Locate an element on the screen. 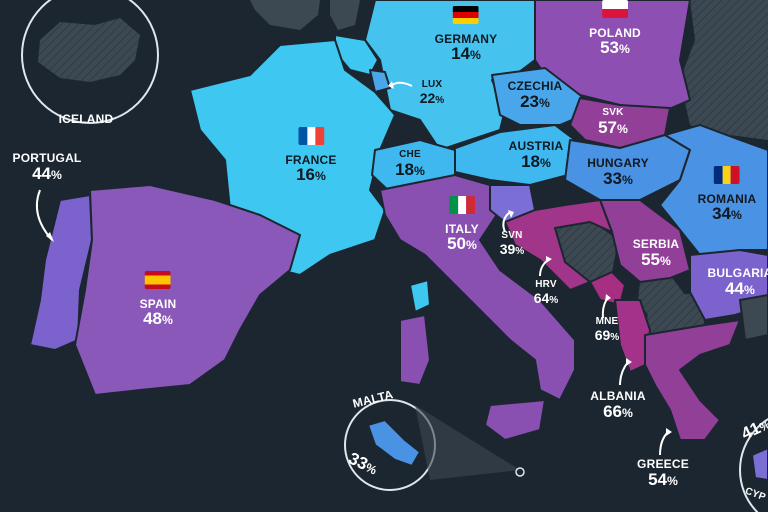  country-name: GERMANY is located at coordinates (466, 38).